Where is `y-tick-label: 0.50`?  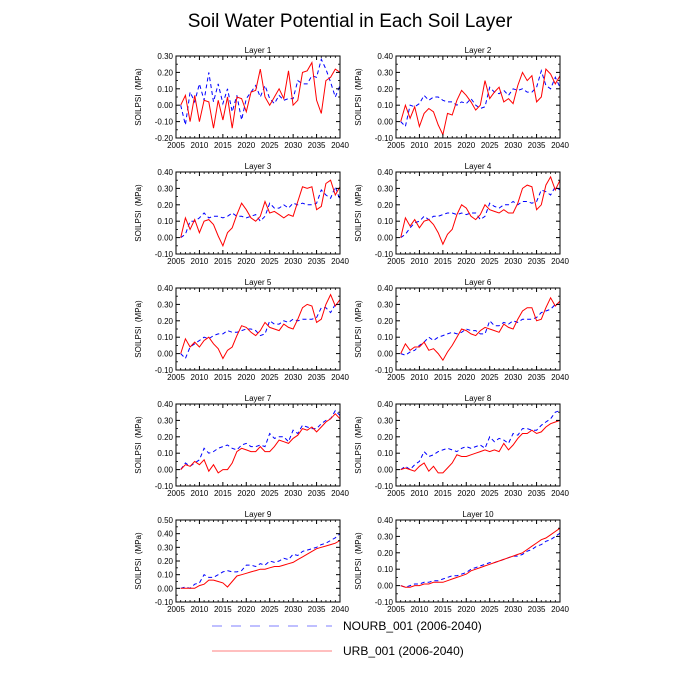
y-tick-label: 0.50 is located at coordinates (165, 520).